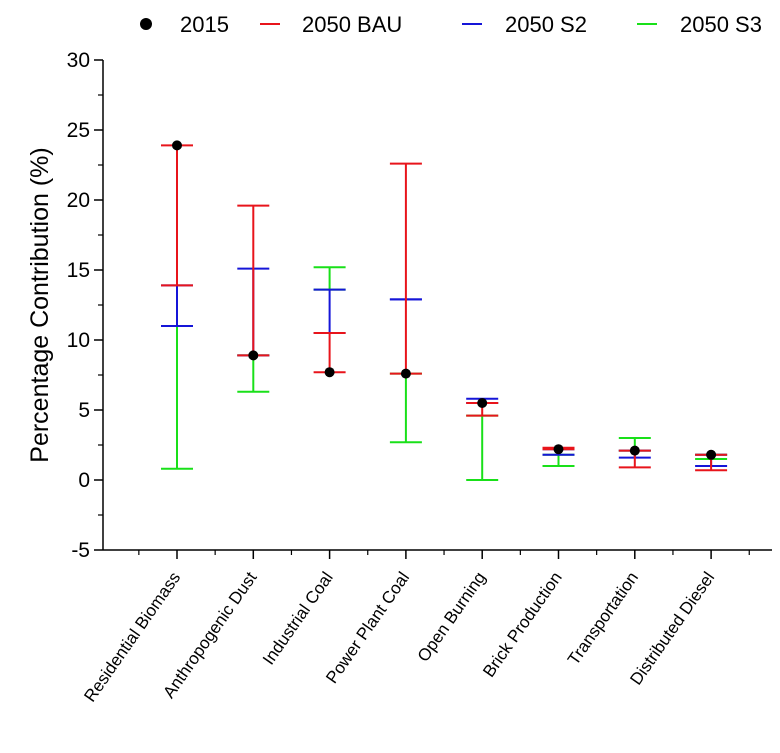 This screenshot has height=753, width=780. I want to click on x-category-label: Distributed Diesel, so click(672, 628).